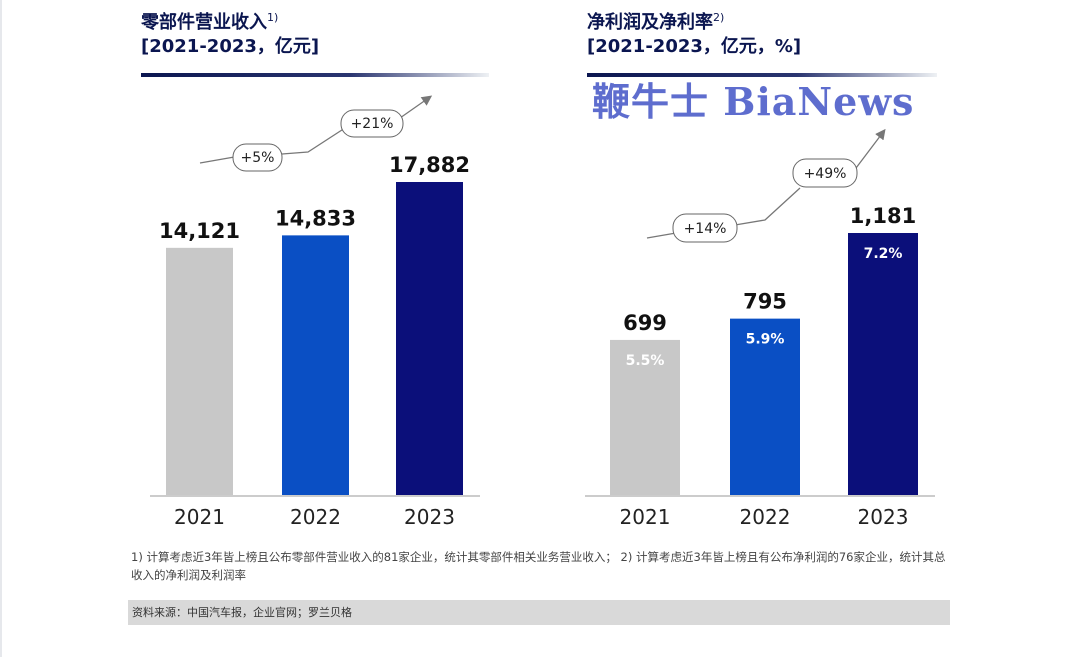  Describe the element at coordinates (315, 75) in the screenshot. I see `chart1-underline` at that location.